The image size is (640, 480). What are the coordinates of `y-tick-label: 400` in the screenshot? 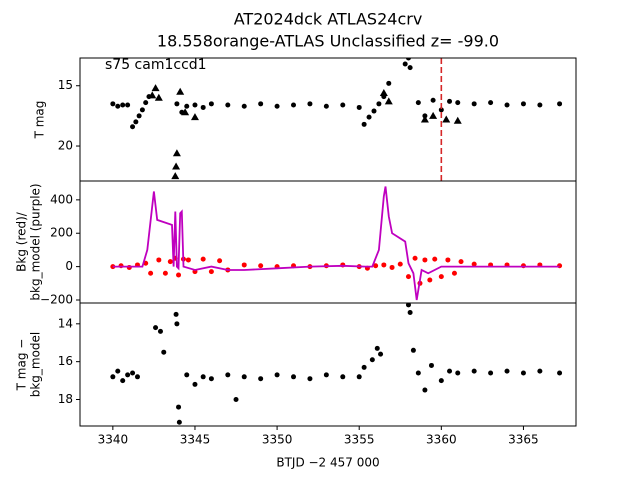 It's located at (61, 199).